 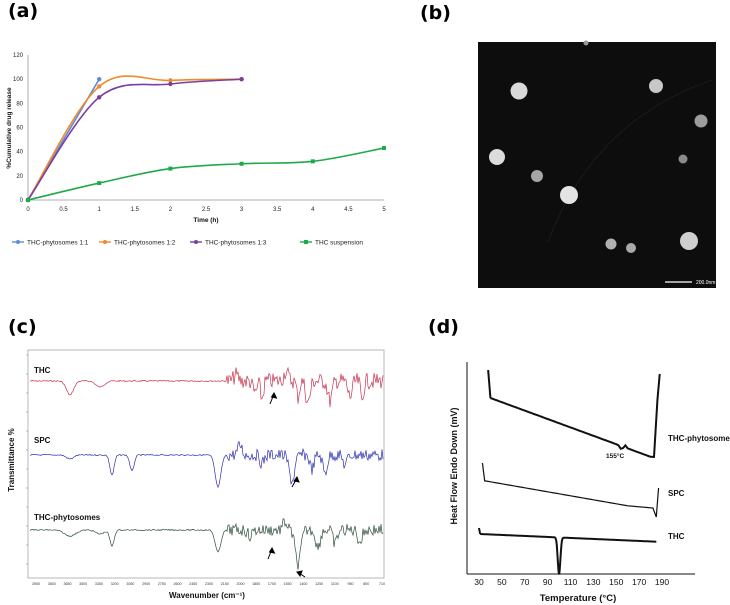 I want to click on ftir-x-tick: 3350, so click(x=99, y=584).